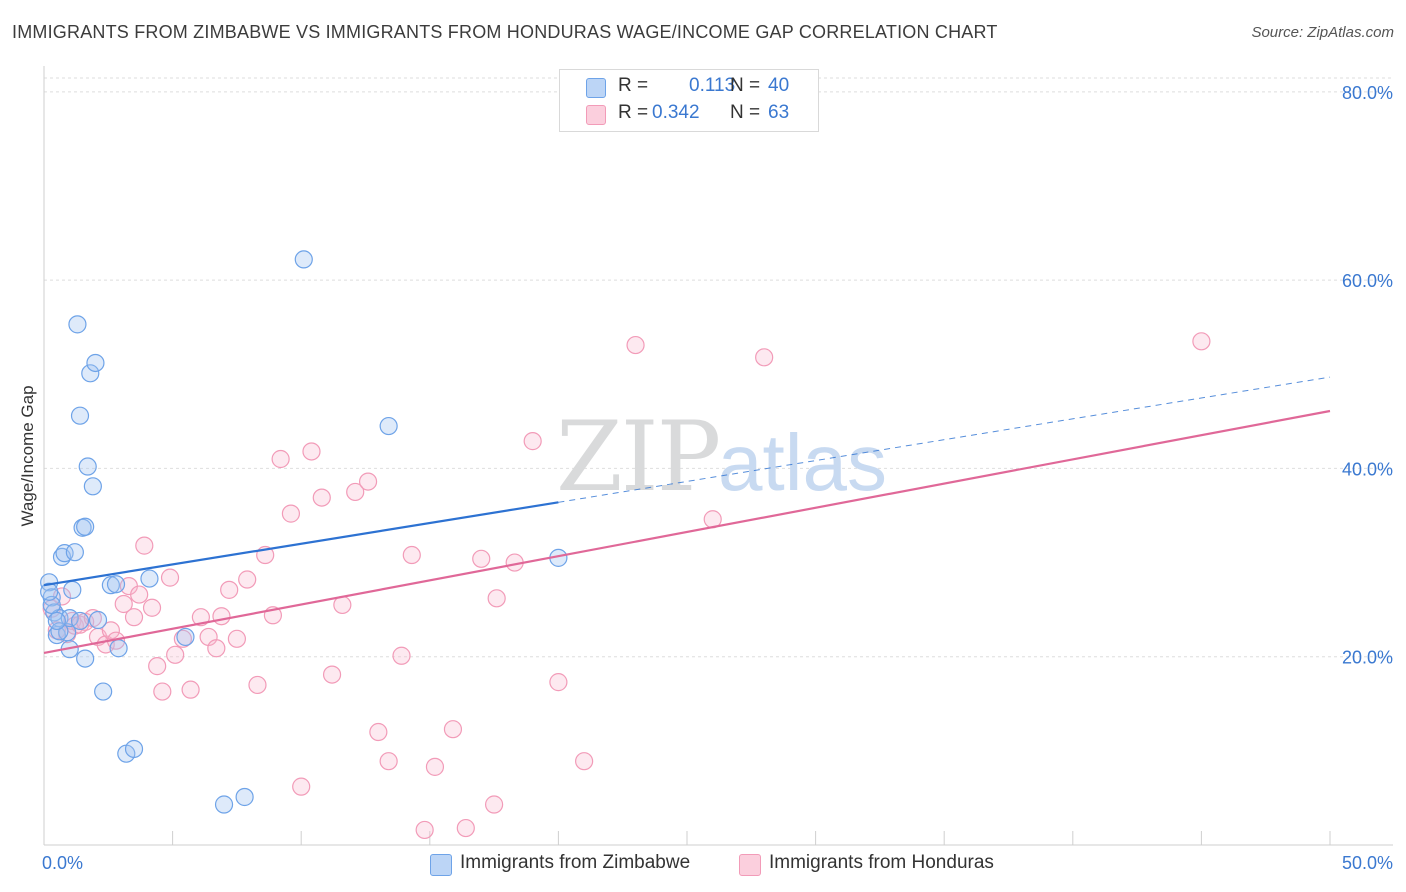  What do you see at coordinates (1367, 658) in the screenshot?
I see `y-tick-label: 20.0%` at bounding box center [1367, 658].